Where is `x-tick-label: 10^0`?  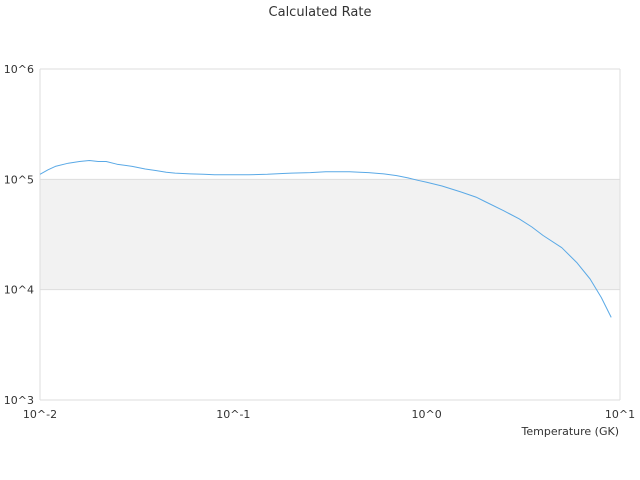
x-tick-label: 10^0 is located at coordinates (427, 414).